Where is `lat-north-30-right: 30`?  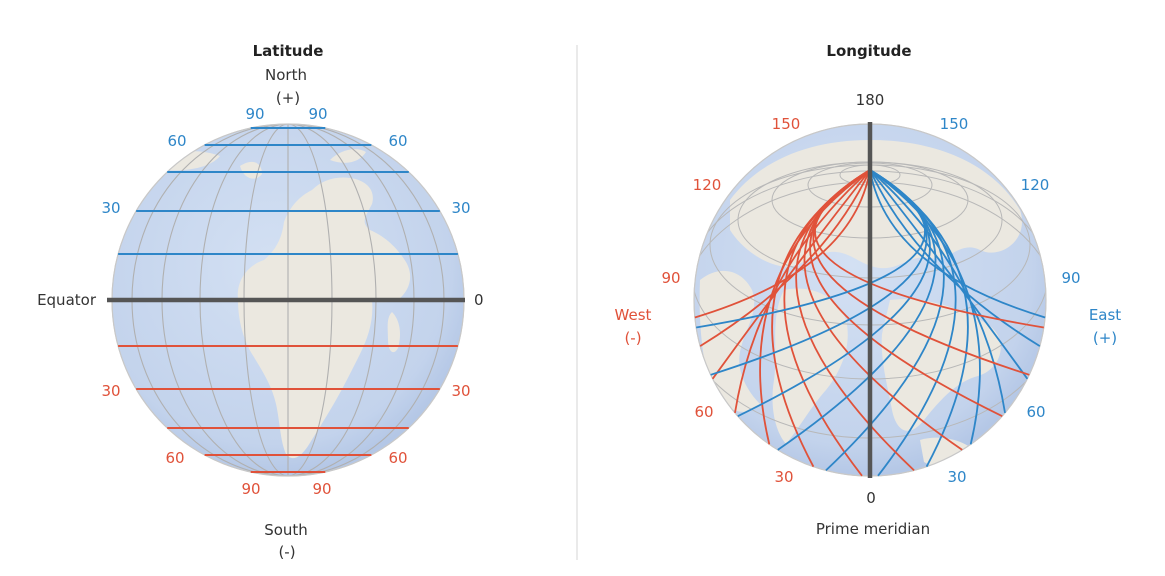
lat-north-30-right: 30 is located at coordinates (460, 208).